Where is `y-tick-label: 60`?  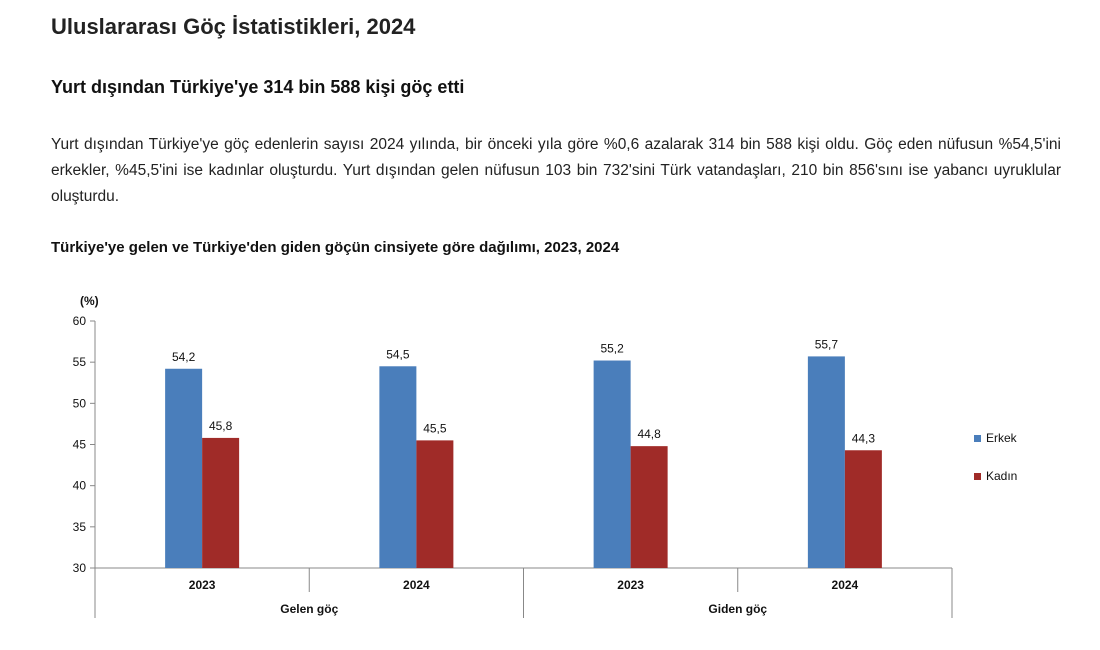 y-tick-label: 60 is located at coordinates (80, 321).